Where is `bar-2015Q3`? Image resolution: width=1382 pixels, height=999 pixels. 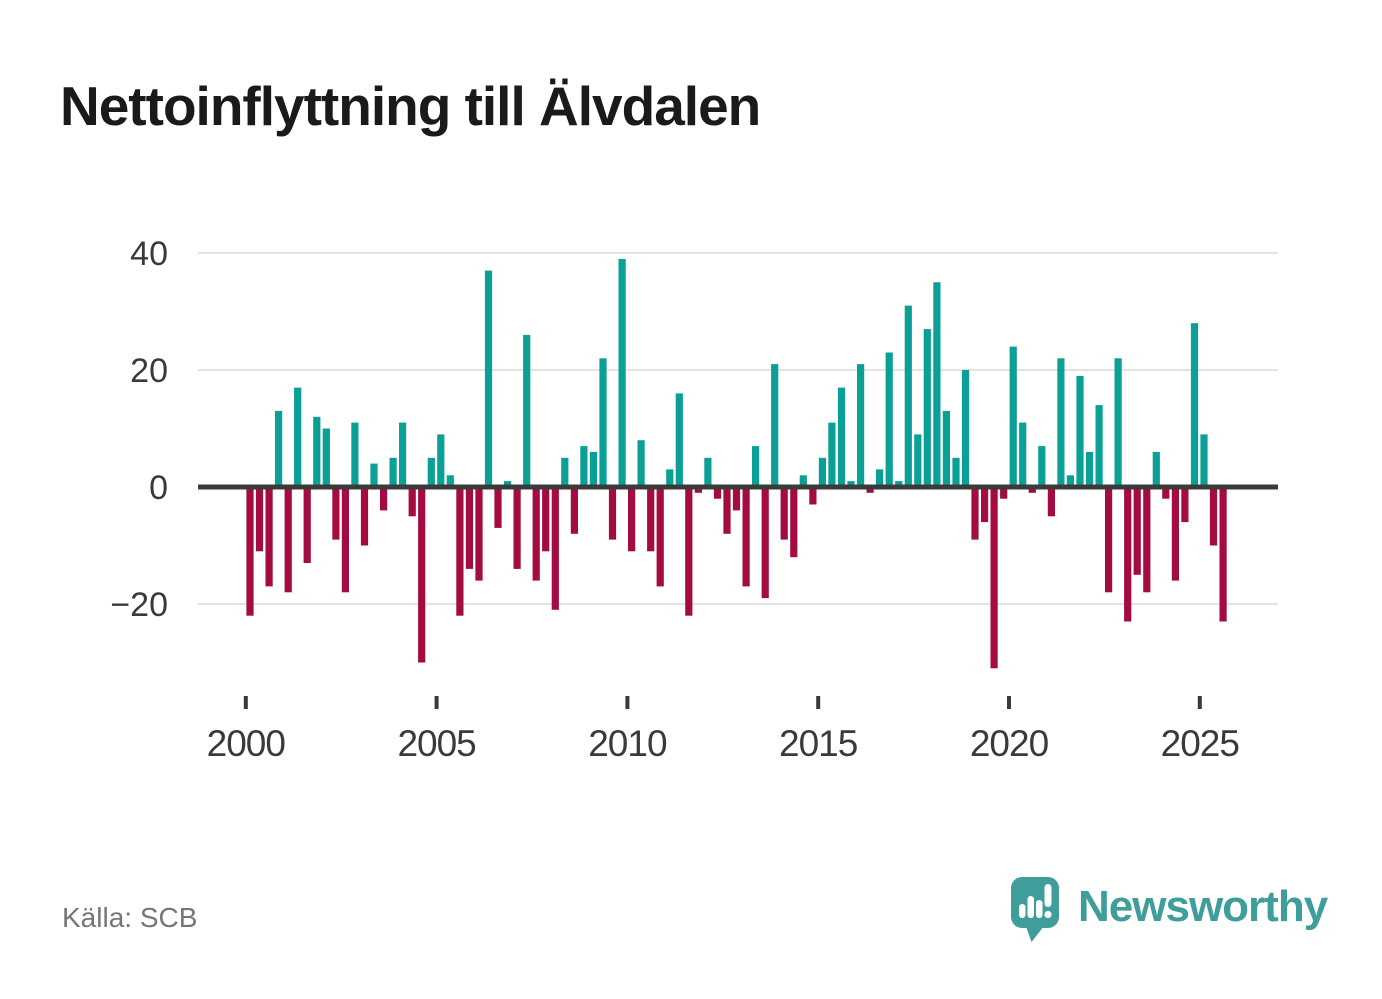 bar-2015Q3 is located at coordinates (841, 437).